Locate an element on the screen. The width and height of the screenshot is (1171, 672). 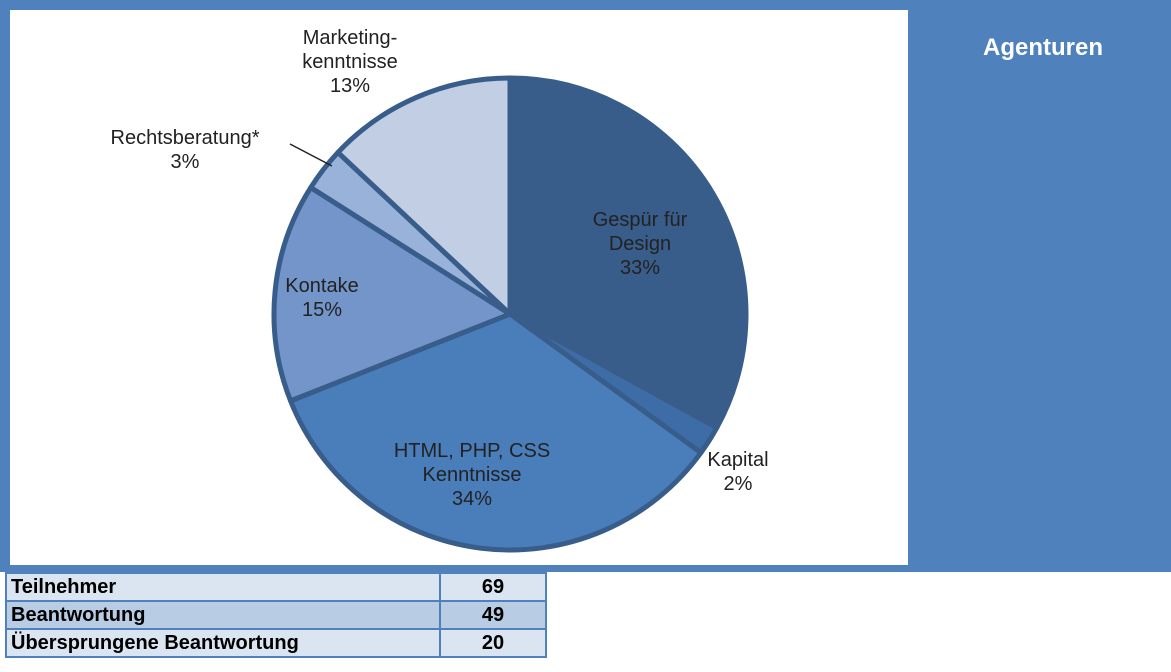
table-value: 69 is located at coordinates (493, 587).